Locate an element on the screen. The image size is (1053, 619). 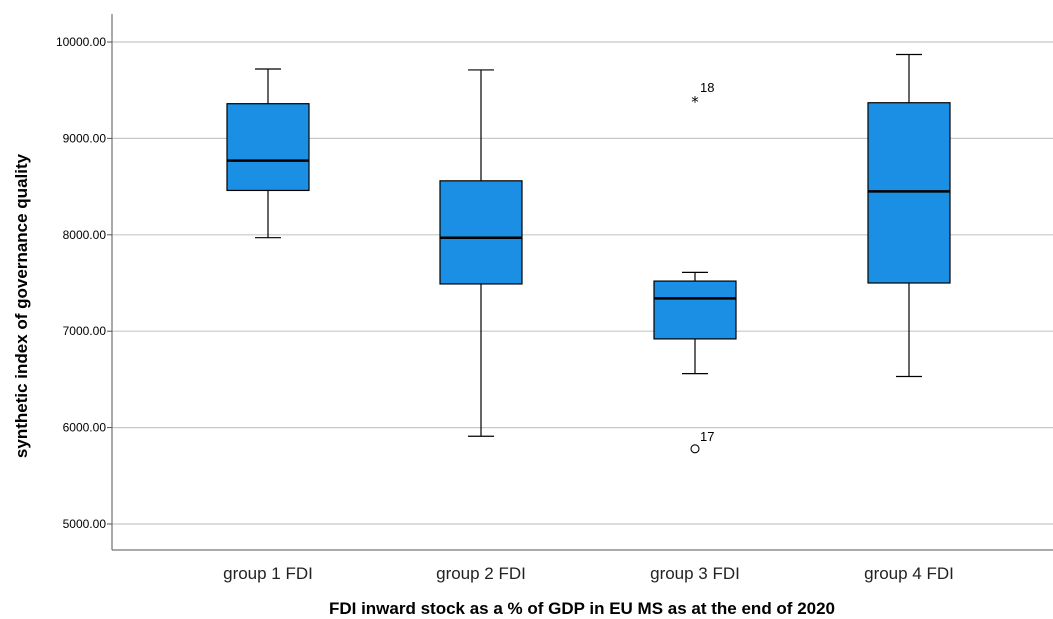
y-tick-label: 5000.00 is located at coordinates (85, 524).